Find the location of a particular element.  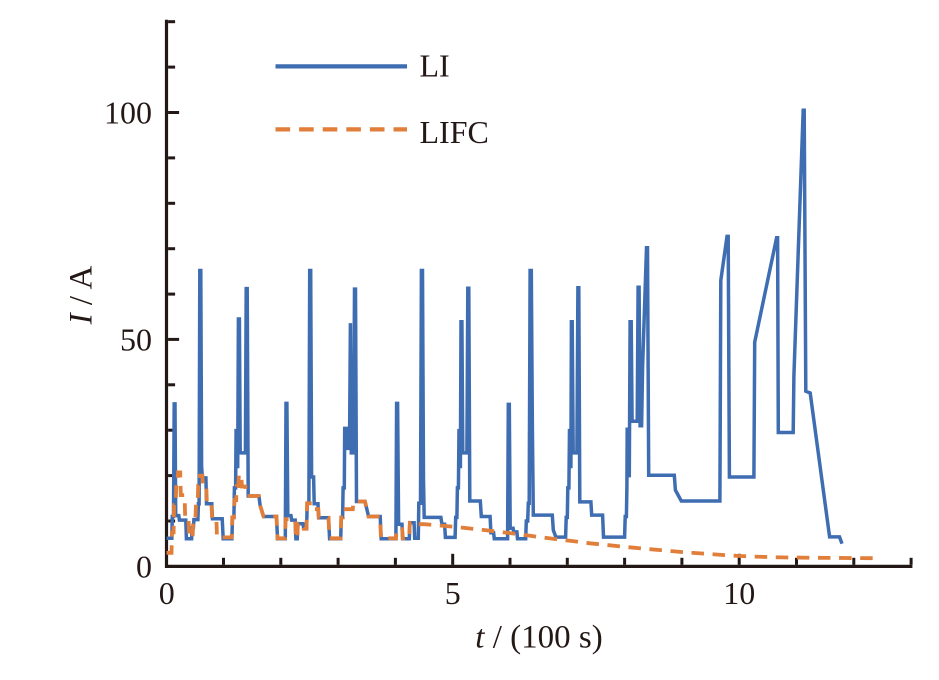

svg-text: 10 is located at coordinates (739, 593).